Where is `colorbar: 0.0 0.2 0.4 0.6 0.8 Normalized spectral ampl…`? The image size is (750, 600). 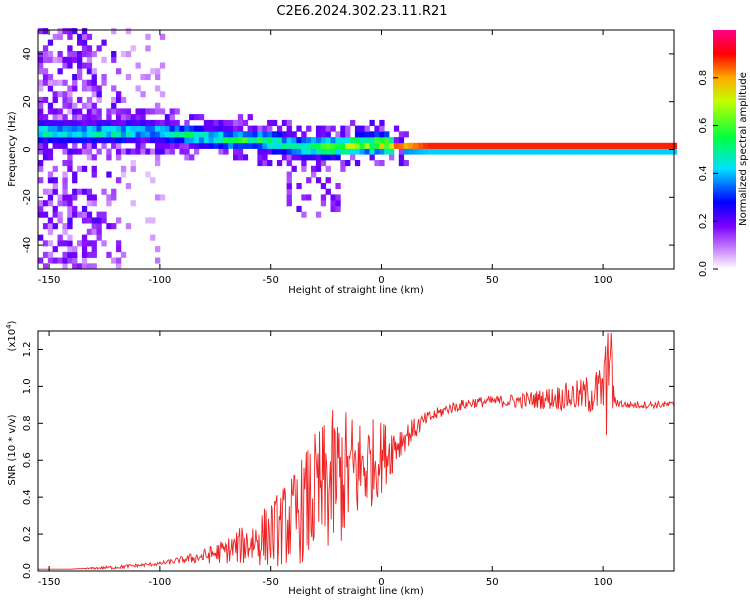
colorbar: 0.0 0.2 0.4 0.6 0.8 Normalized spectral ampl… is located at coordinates (723, 153).